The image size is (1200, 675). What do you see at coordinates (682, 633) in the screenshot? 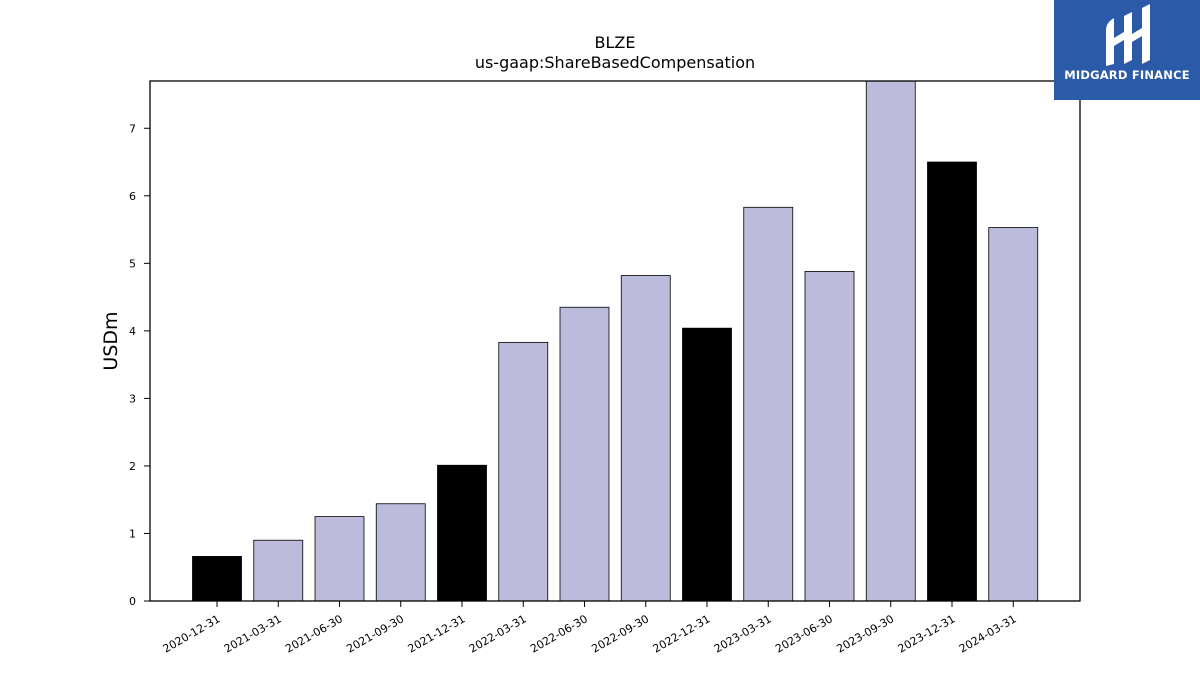
I see `x-tick-label: 2022-12-31` at bounding box center [682, 633].